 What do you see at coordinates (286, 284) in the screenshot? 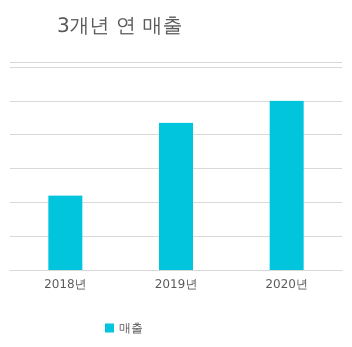
I see `x-tick-label: 2020년` at bounding box center [286, 284].